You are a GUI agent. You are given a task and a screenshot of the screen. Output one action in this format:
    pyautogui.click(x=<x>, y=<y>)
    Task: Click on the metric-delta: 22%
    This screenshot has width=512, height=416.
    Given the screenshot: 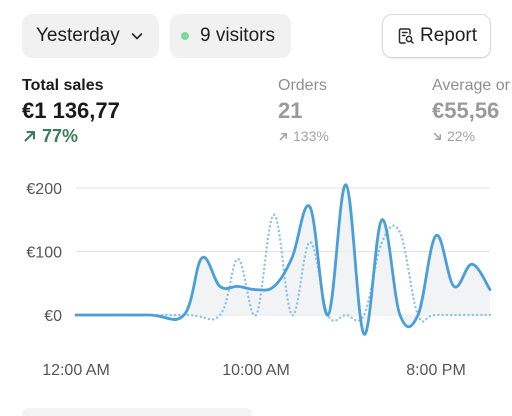 What is the action you would take?
    pyautogui.click(x=471, y=136)
    